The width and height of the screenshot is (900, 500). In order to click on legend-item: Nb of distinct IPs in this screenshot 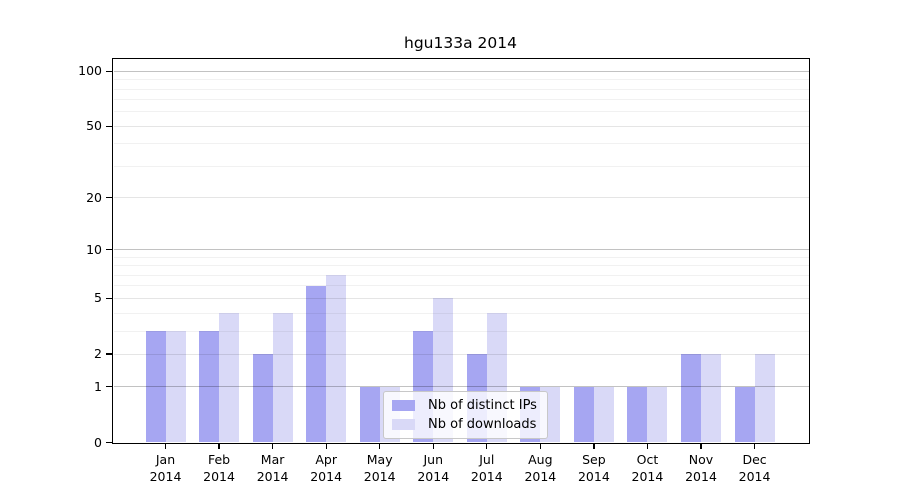, I will do `click(465, 405)`.